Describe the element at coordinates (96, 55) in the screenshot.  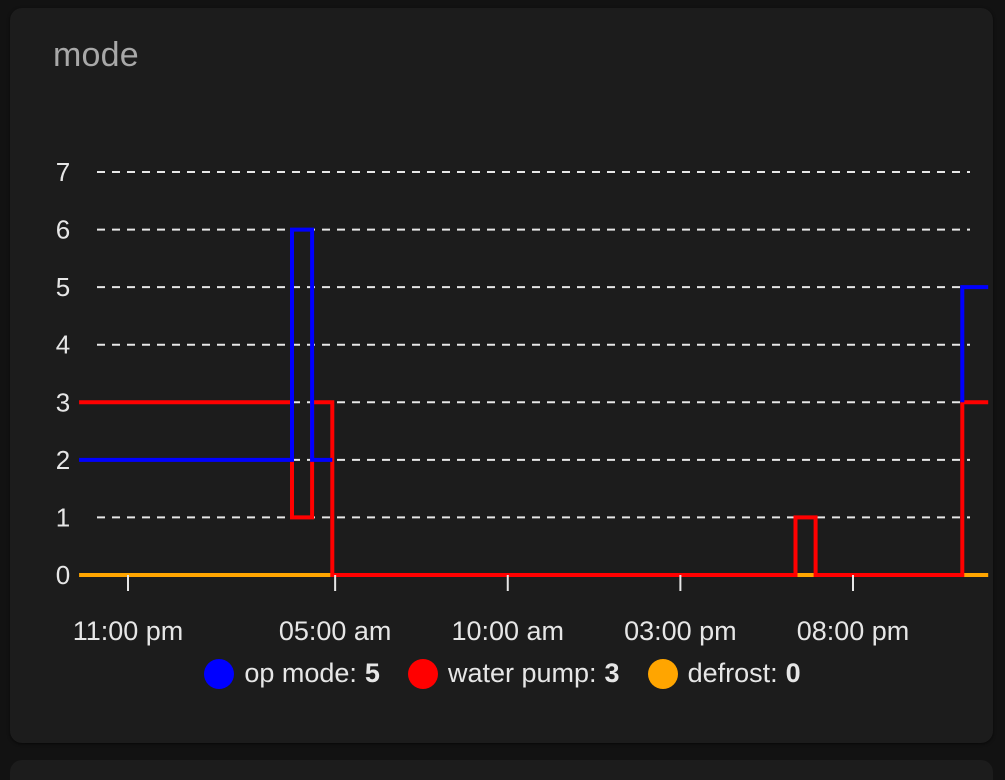
I see `card-title: mode` at that location.